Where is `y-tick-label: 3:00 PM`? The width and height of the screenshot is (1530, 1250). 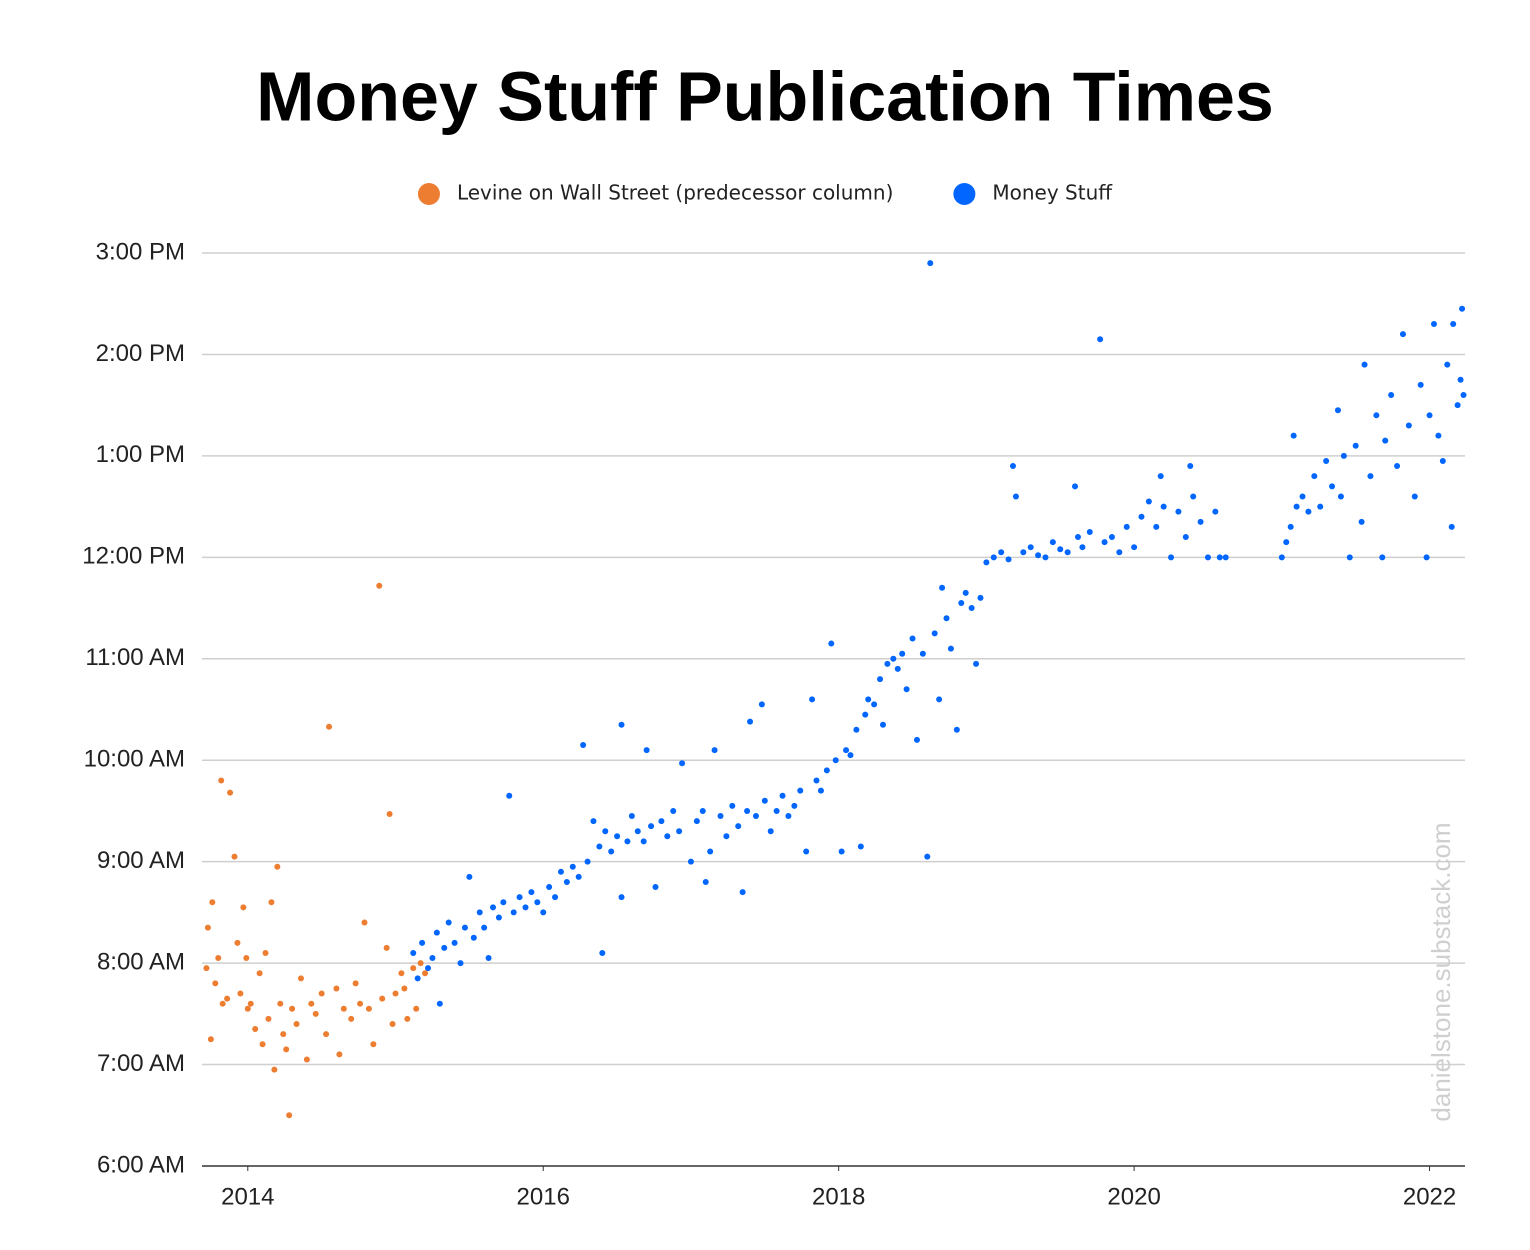
y-tick-label: 3:00 PM is located at coordinates (140, 251).